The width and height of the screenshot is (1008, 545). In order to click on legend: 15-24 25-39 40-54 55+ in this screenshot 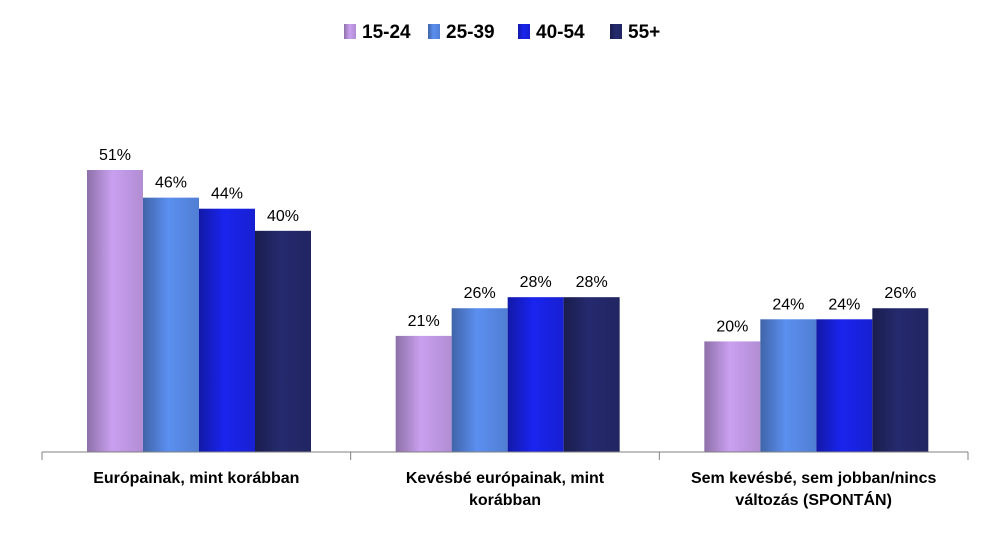, I will do `click(502, 32)`.